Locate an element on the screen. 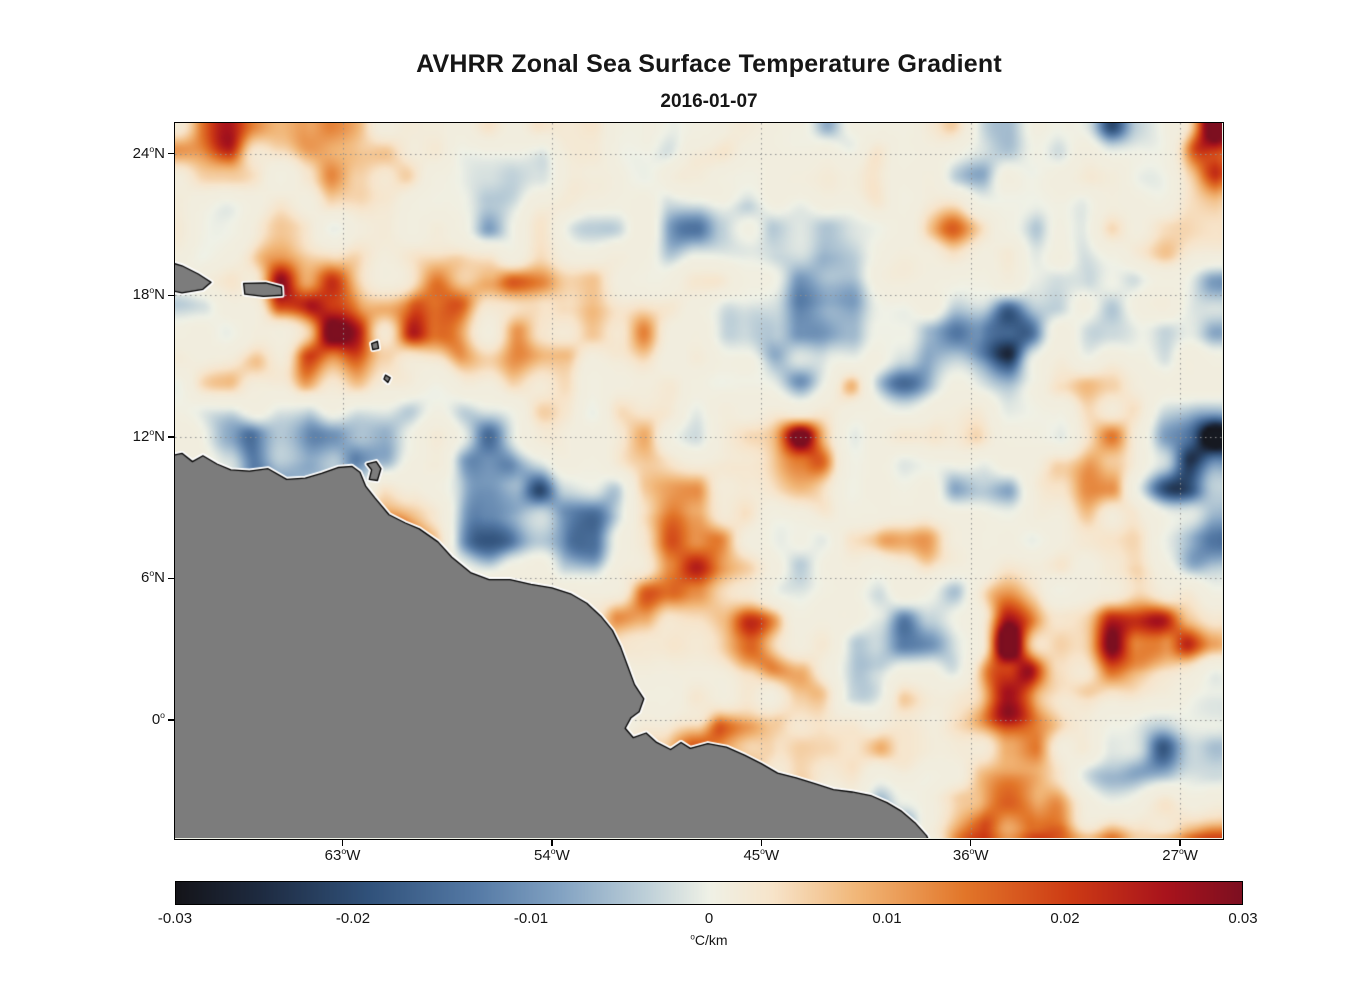  colorbar-tick-label: 0.02 is located at coordinates (1065, 918).